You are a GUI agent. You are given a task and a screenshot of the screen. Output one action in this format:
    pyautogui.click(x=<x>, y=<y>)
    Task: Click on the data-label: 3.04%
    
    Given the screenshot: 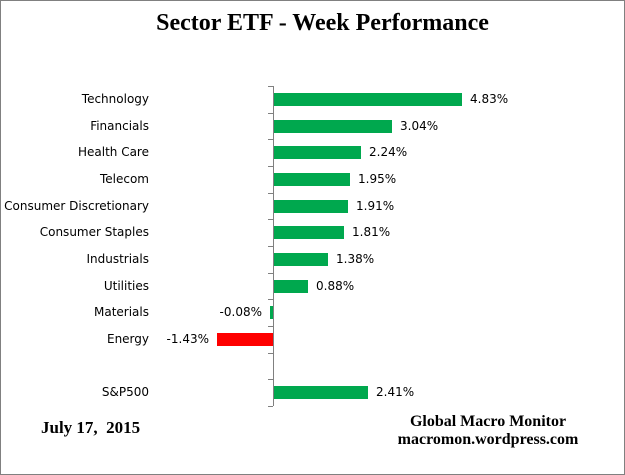 What is the action you would take?
    pyautogui.click(x=419, y=126)
    